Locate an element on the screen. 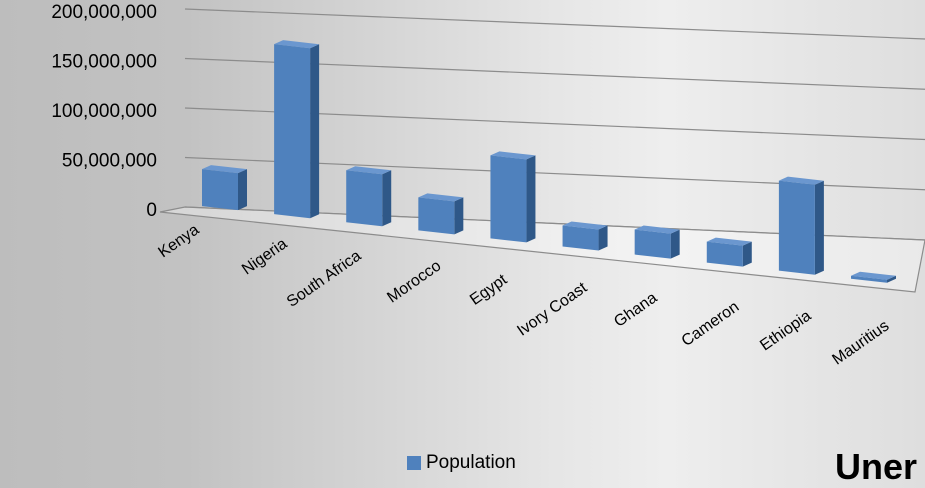  y-tick-label: 0 is located at coordinates (151, 210).